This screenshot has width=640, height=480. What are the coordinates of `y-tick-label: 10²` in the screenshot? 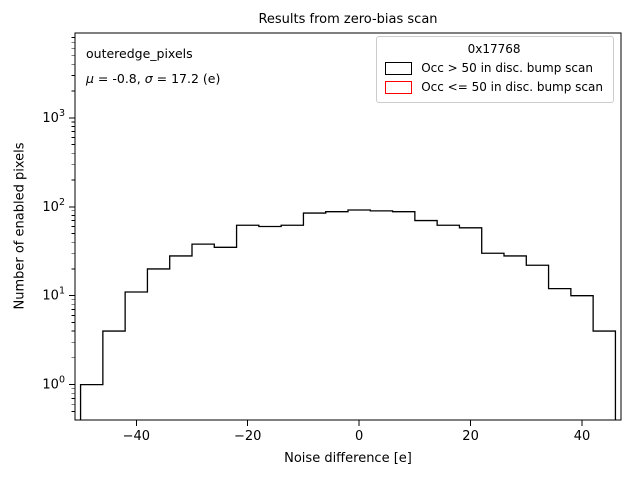 It's located at (53, 206).